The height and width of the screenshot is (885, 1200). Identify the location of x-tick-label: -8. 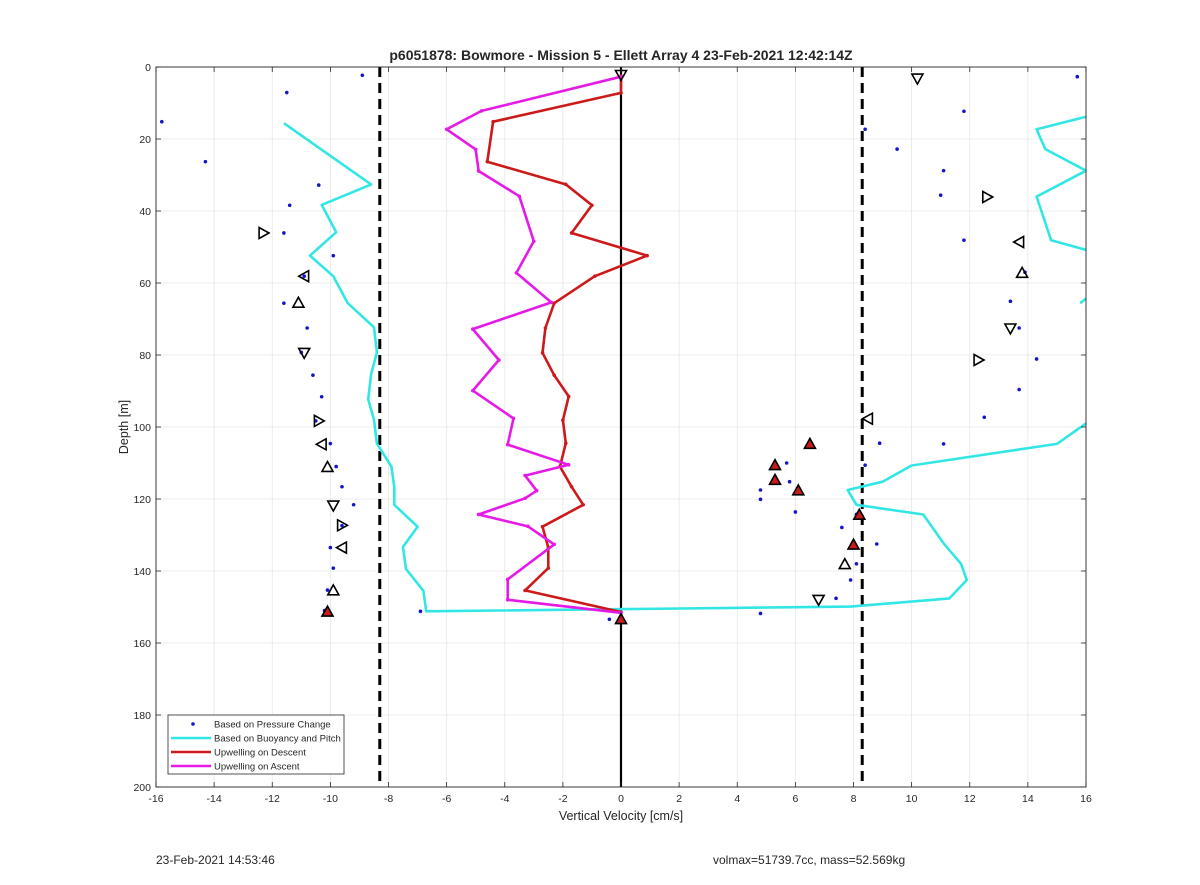
(388, 799).